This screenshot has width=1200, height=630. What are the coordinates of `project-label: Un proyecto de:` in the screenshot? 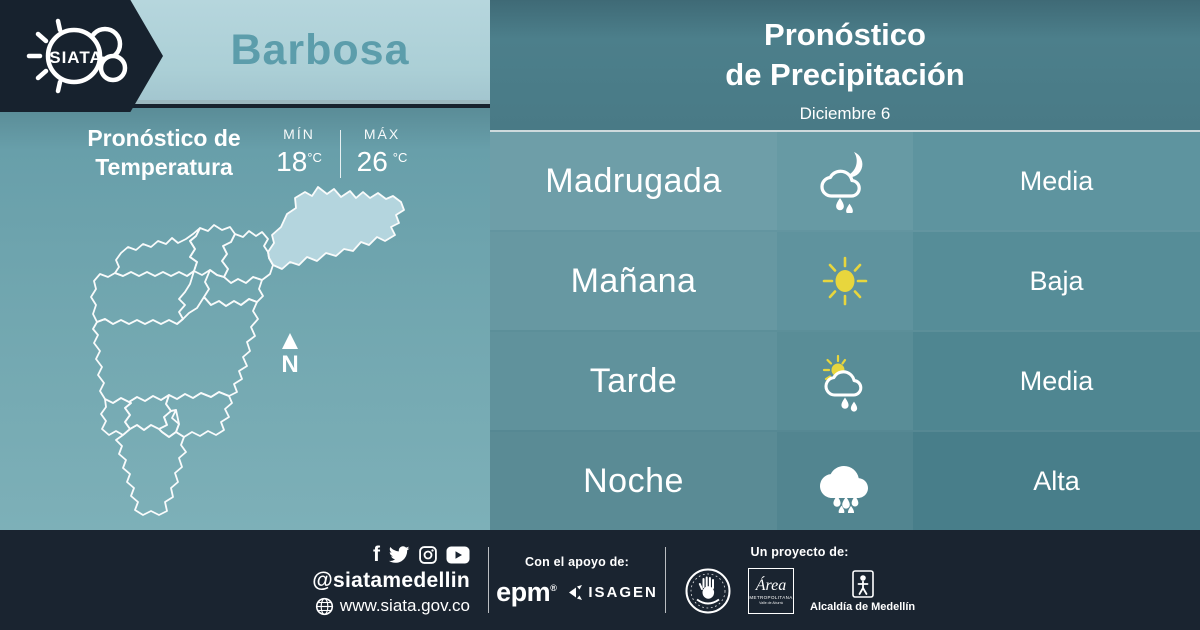 It's located at (799, 552).